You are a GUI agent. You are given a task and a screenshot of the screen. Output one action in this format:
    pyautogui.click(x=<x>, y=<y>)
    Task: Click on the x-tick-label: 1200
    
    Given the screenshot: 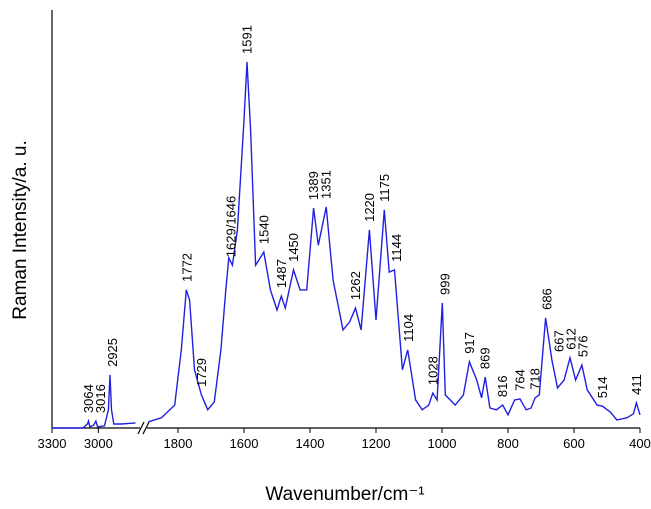 What is the action you would take?
    pyautogui.click(x=376, y=443)
    